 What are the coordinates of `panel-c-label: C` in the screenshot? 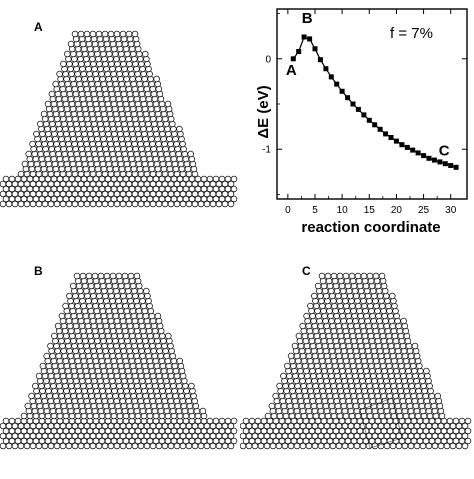 It's located at (306, 271).